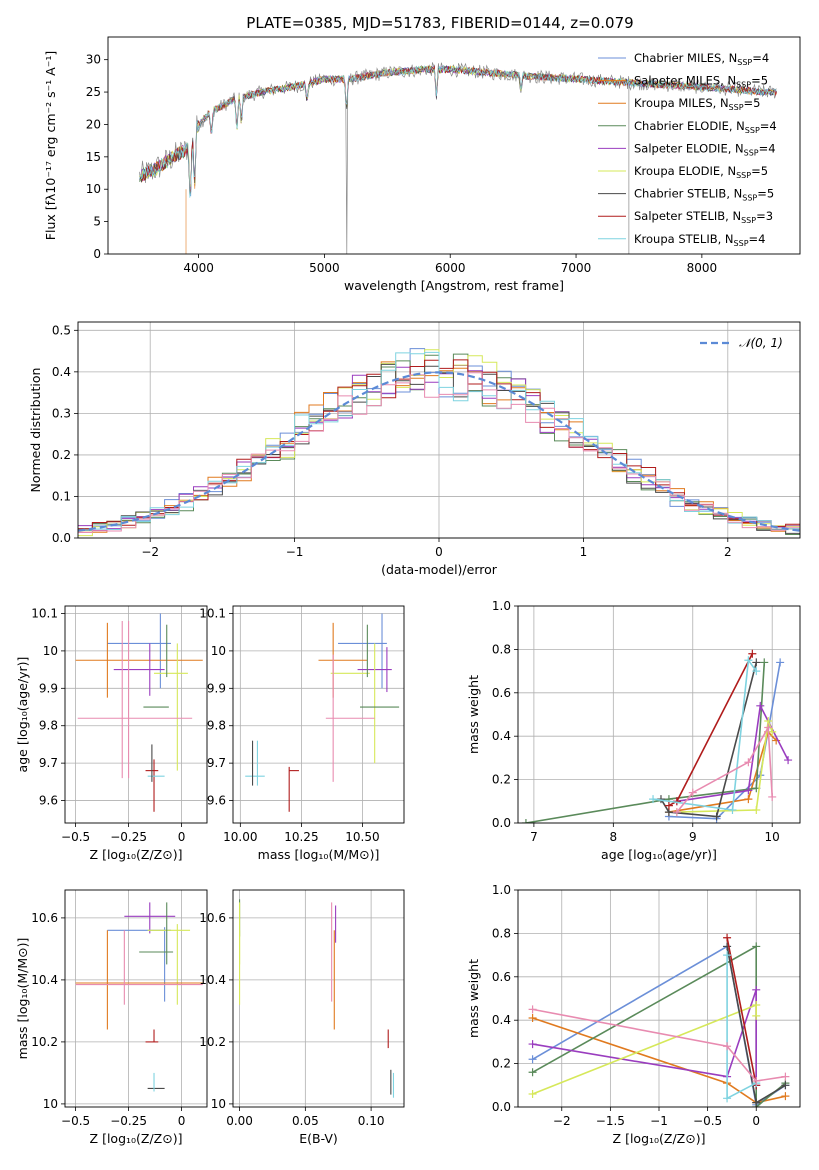 This screenshot has height=1170, width=819. I want to click on y-tick-label: 25, so click(93, 92).